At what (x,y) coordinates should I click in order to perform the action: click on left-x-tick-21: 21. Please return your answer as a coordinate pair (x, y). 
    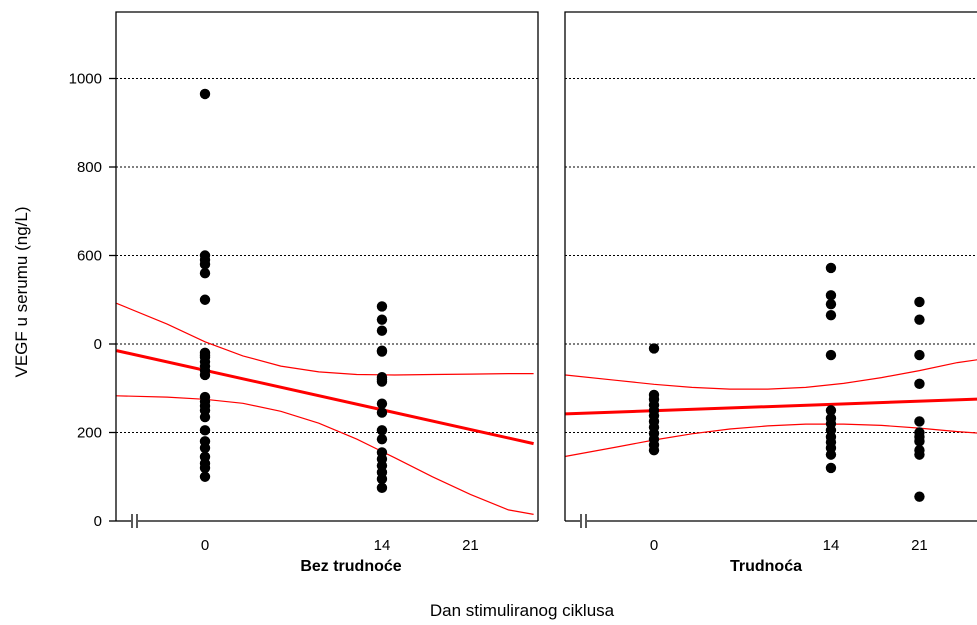
    Looking at the image, I should click on (470, 545).